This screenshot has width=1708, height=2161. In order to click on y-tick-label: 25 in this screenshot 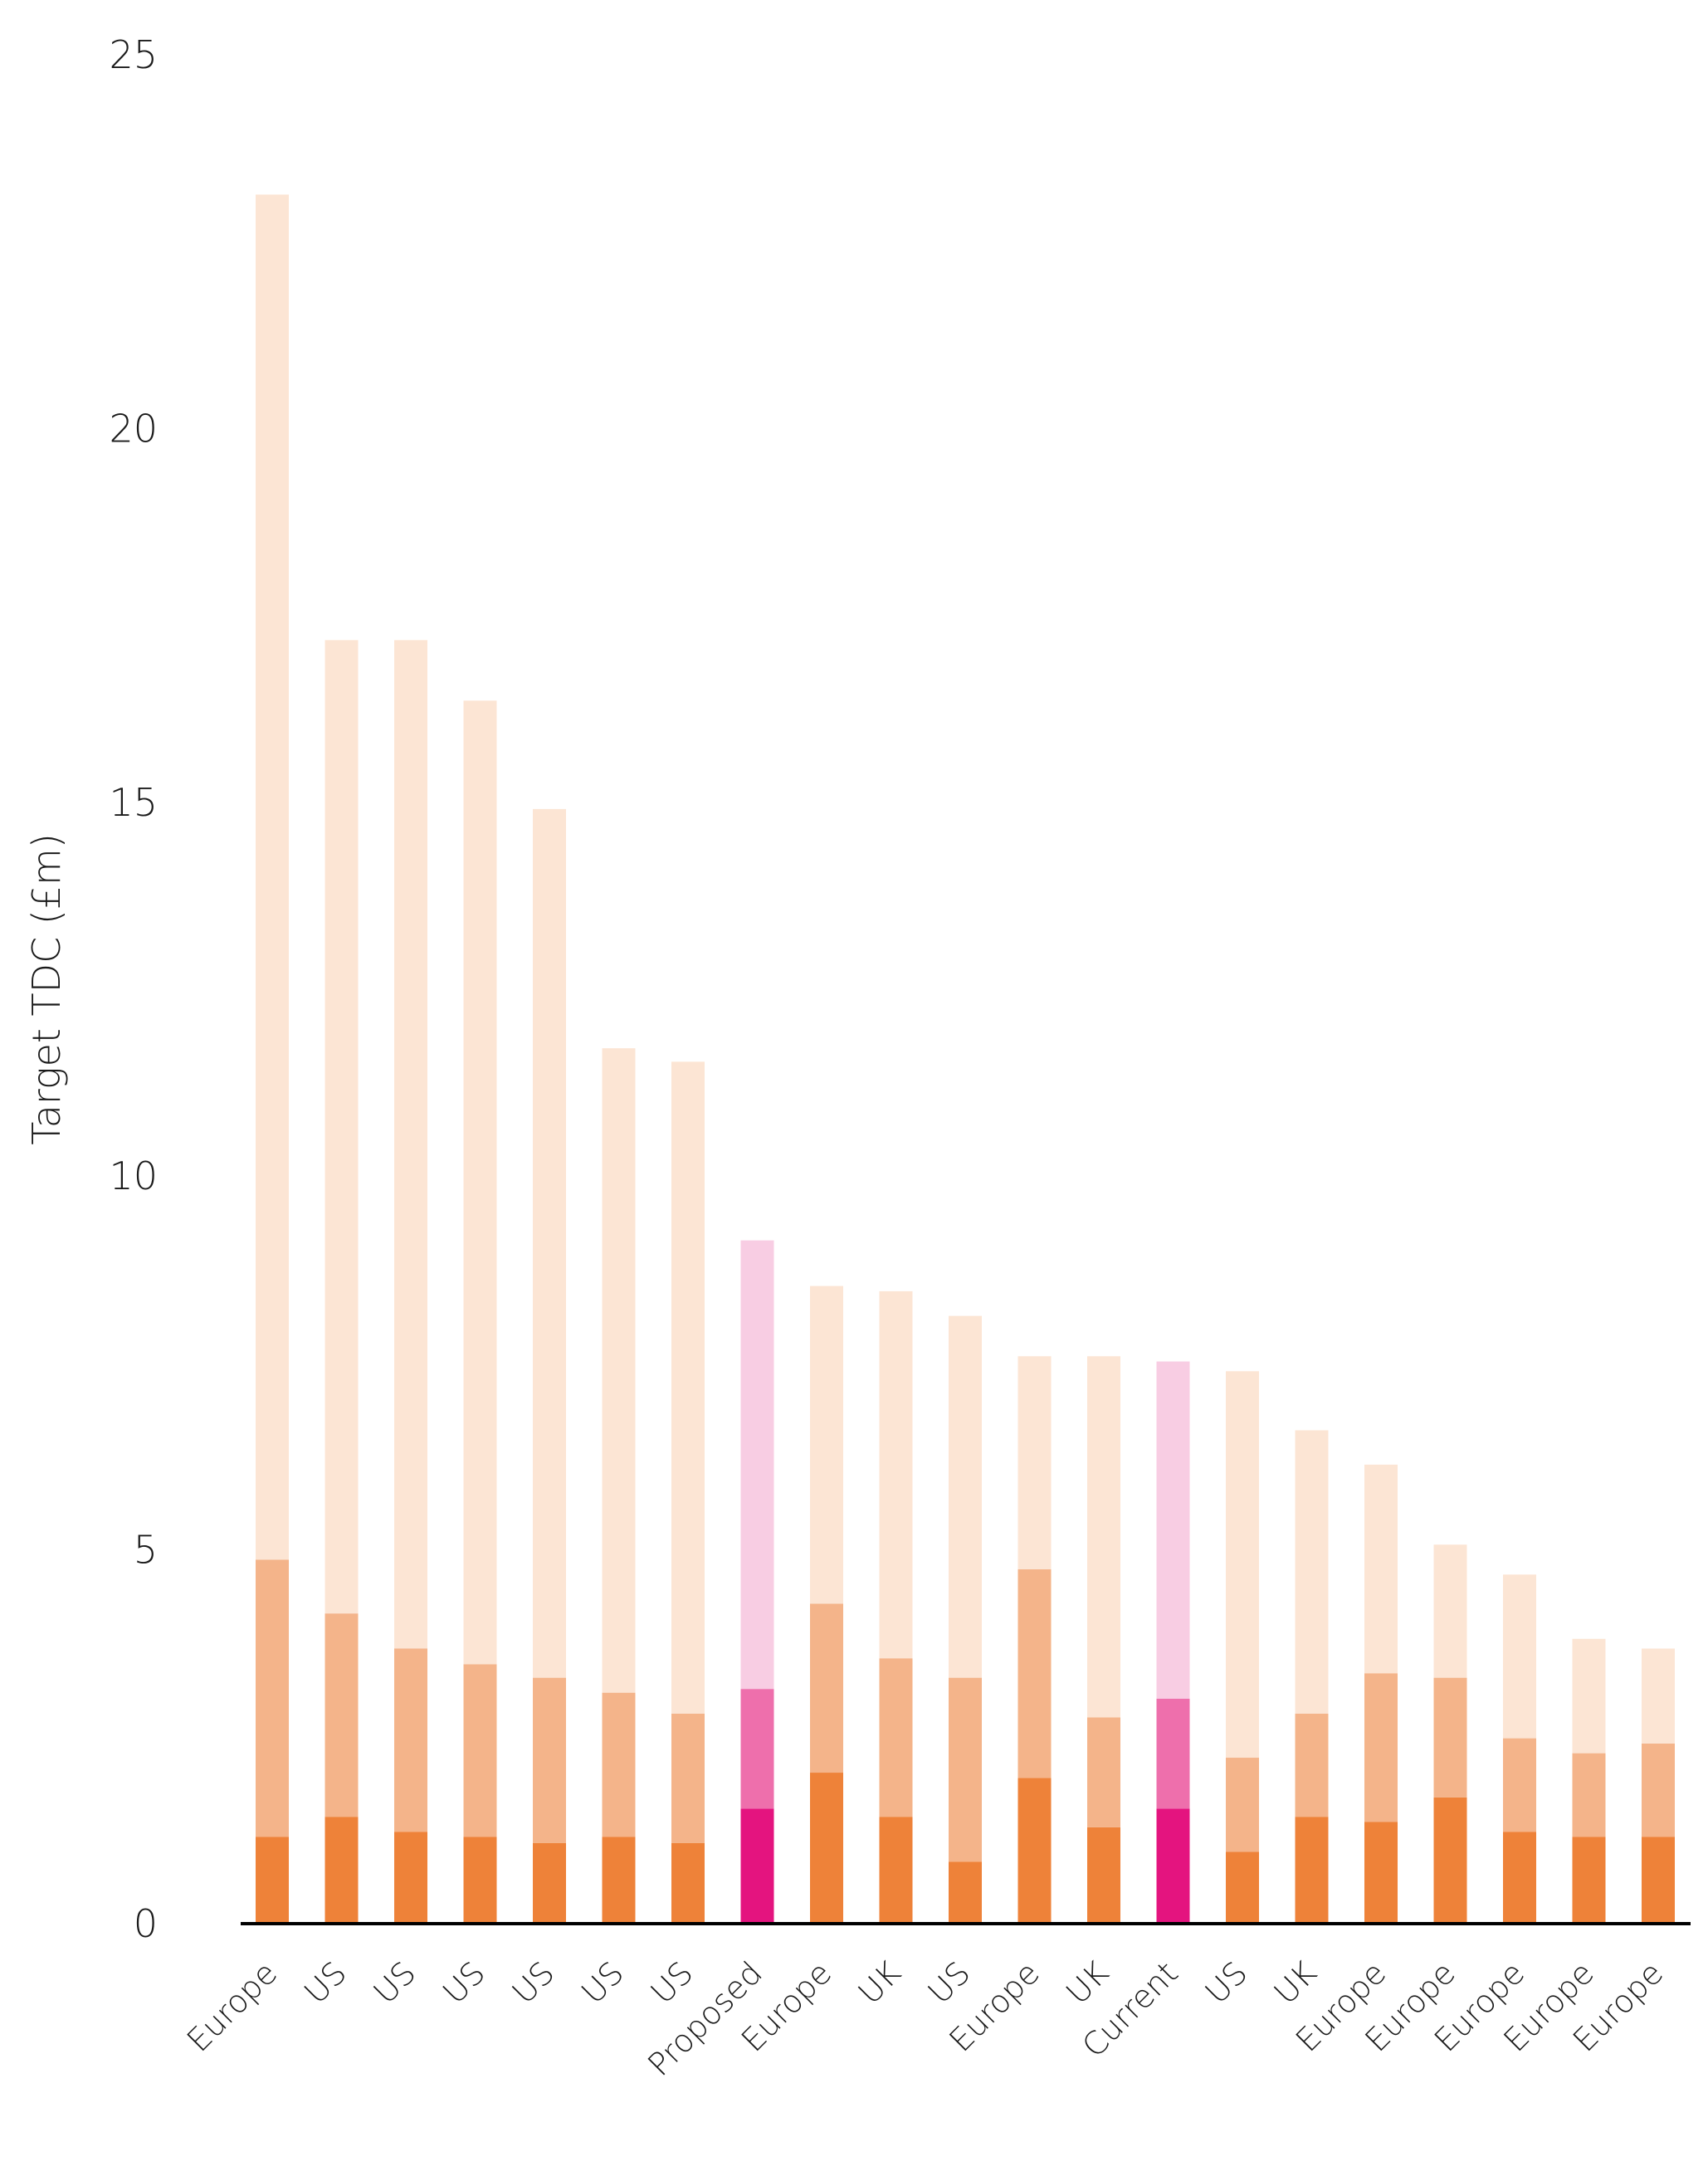, I will do `click(133, 54)`.